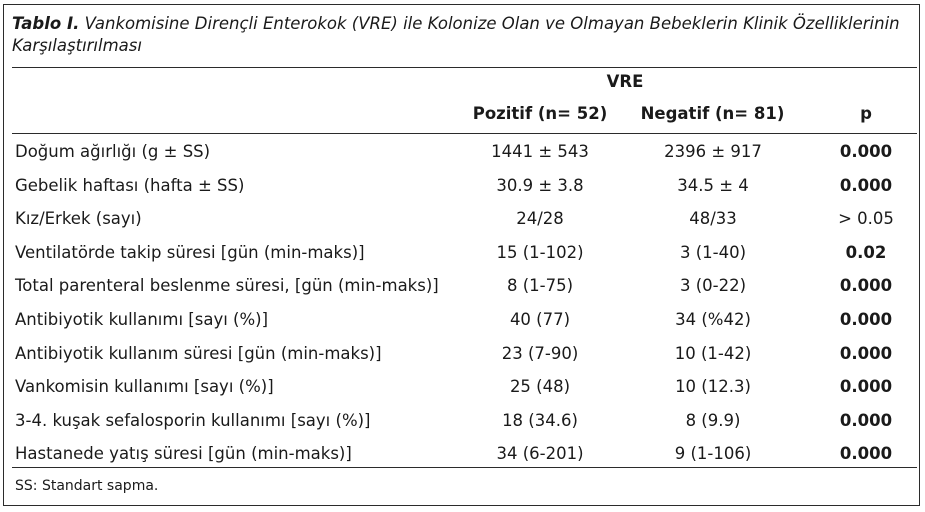  I want to click on positive-value: 18 (34.6), so click(540, 420).